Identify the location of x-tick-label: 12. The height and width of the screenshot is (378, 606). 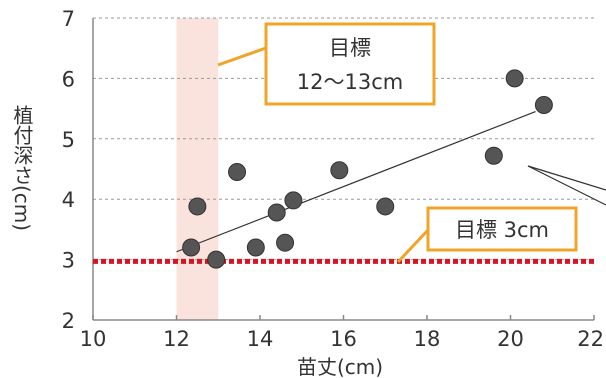
(176, 339).